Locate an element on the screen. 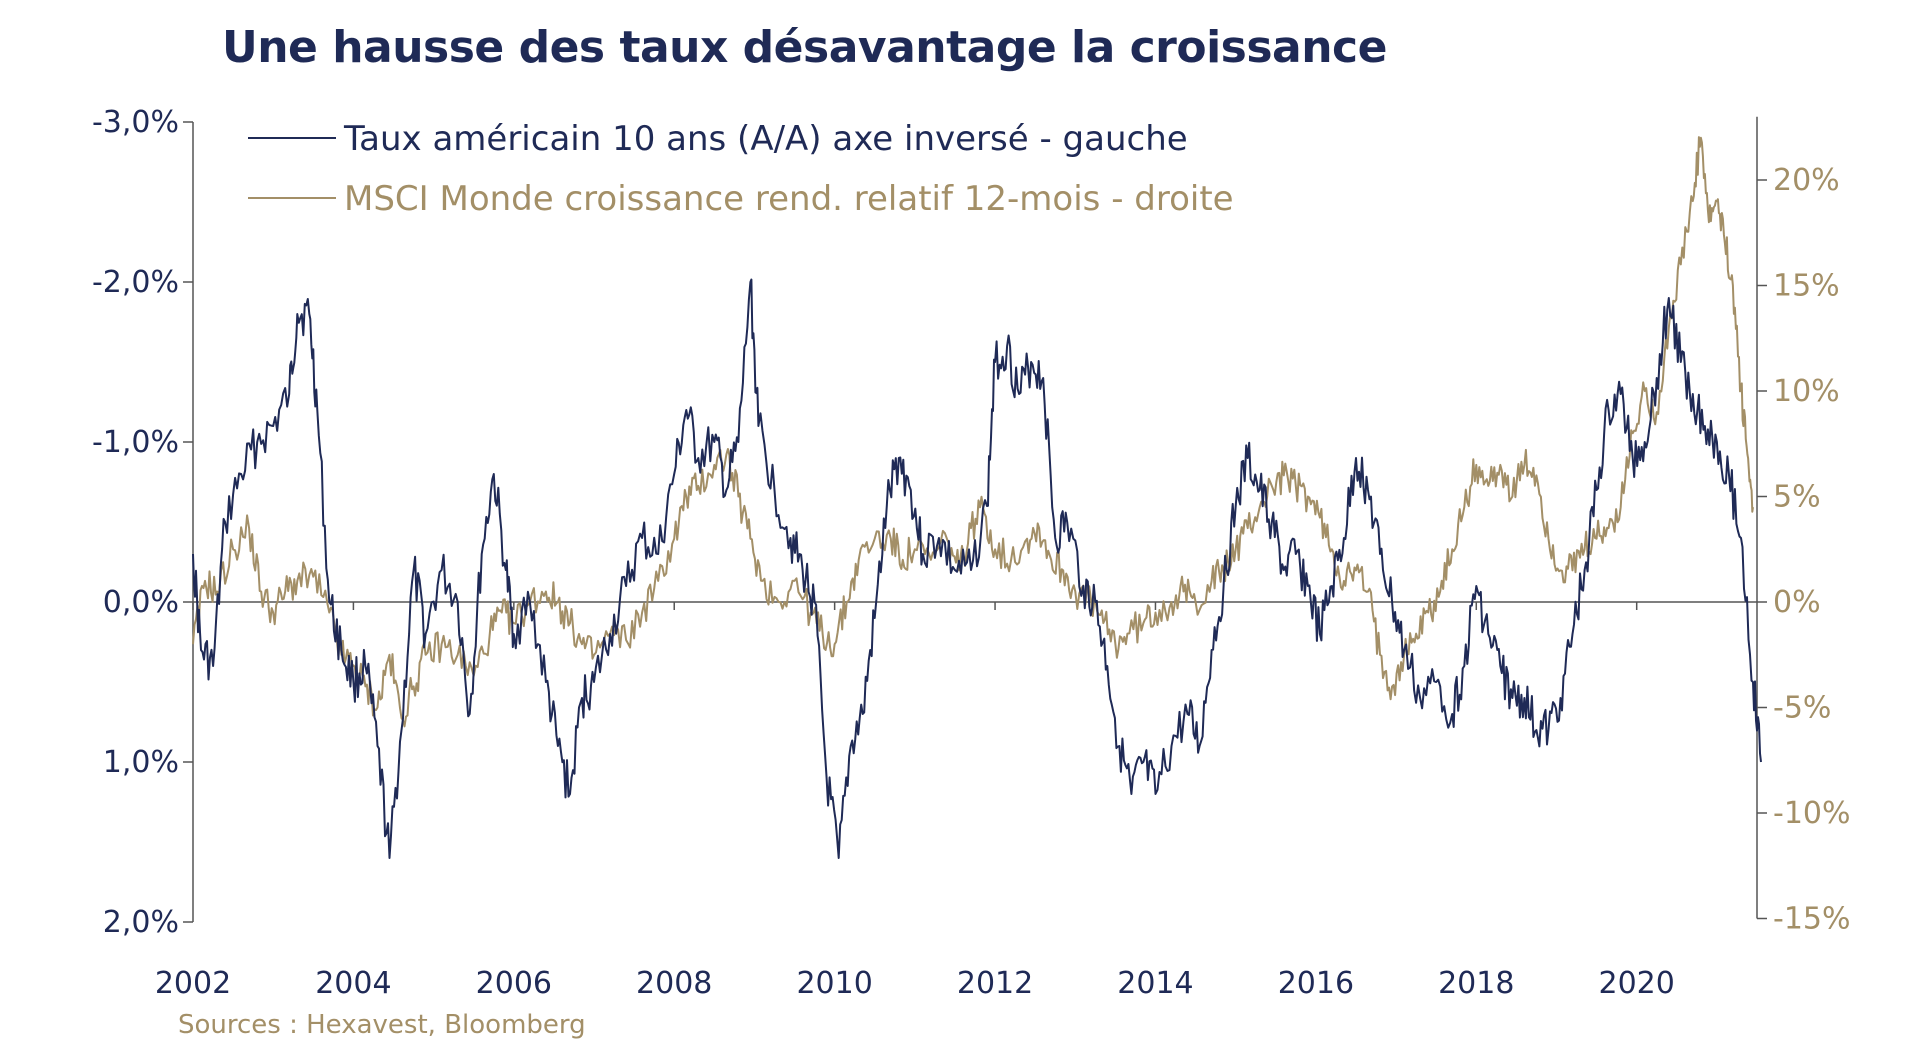 The height and width of the screenshot is (1046, 1915). x-axis-tick-label: 2010 is located at coordinates (834, 983).